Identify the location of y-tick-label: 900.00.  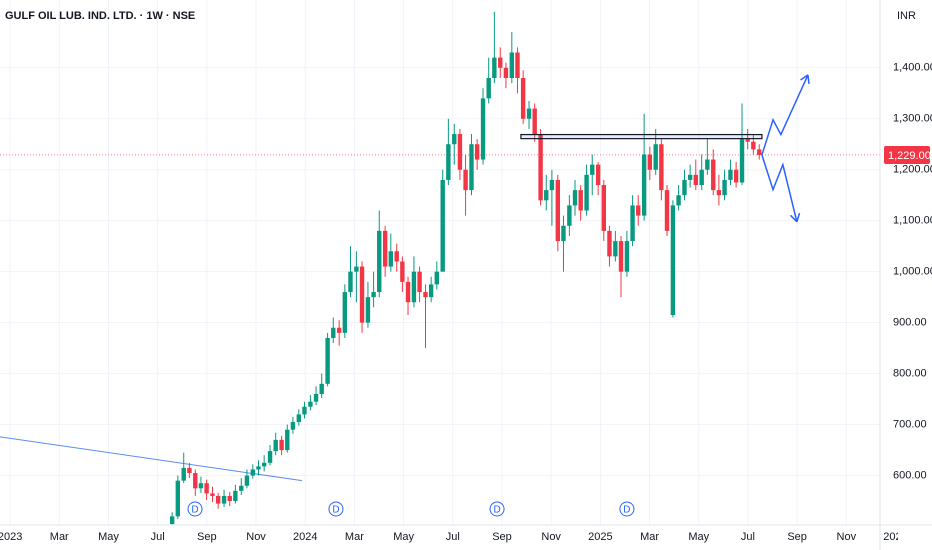
(910, 323).